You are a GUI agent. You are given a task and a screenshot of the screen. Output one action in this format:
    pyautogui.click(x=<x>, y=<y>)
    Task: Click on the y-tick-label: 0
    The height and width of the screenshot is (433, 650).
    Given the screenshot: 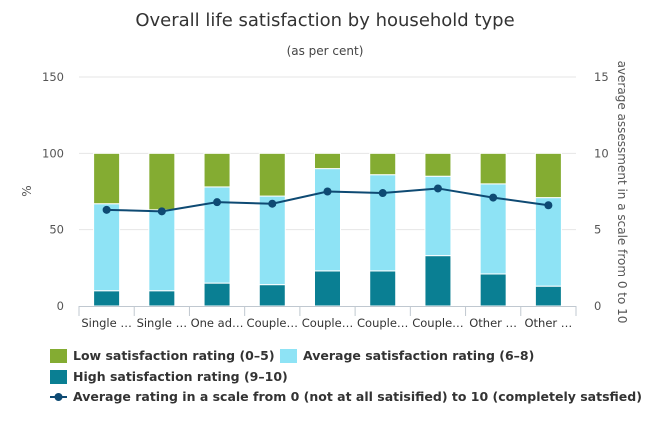 What is the action you would take?
    pyautogui.click(x=60, y=306)
    